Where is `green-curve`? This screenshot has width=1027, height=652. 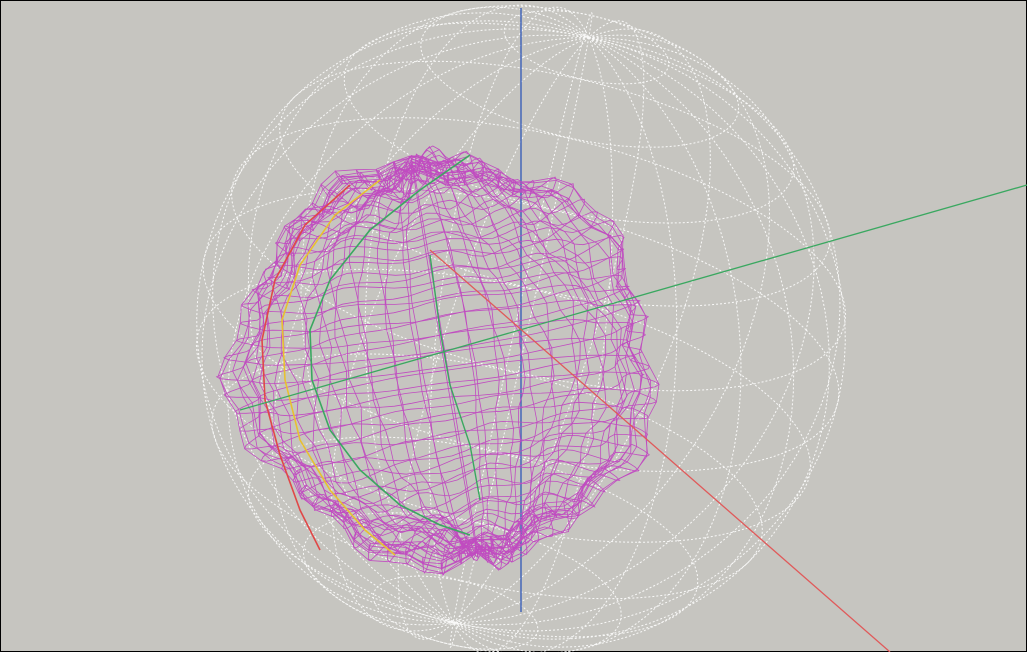 green-curve is located at coordinates (390, 345).